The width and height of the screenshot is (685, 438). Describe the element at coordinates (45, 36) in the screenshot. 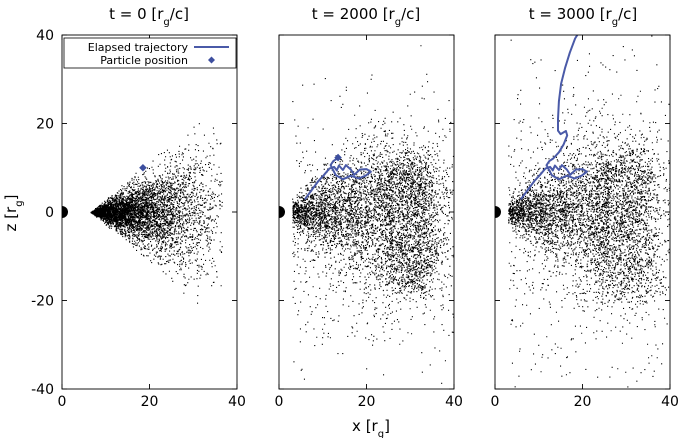

I see `y-tick-label: 40` at that location.